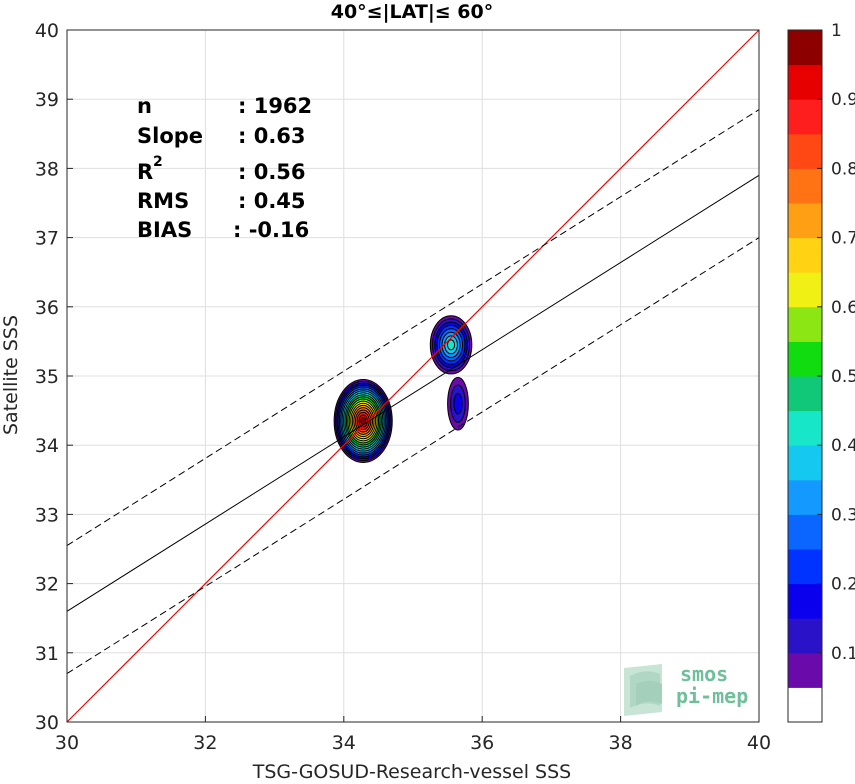  I want to click on stat-bias-value: : -0.16, so click(271, 230).